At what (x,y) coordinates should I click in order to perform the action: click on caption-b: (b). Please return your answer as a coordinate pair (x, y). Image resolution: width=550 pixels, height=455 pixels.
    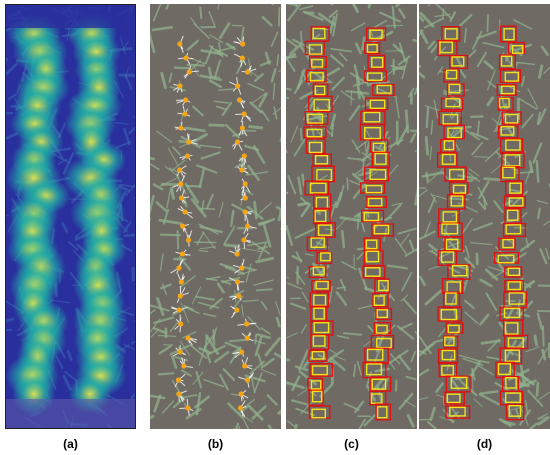
    Looking at the image, I should click on (215, 444).